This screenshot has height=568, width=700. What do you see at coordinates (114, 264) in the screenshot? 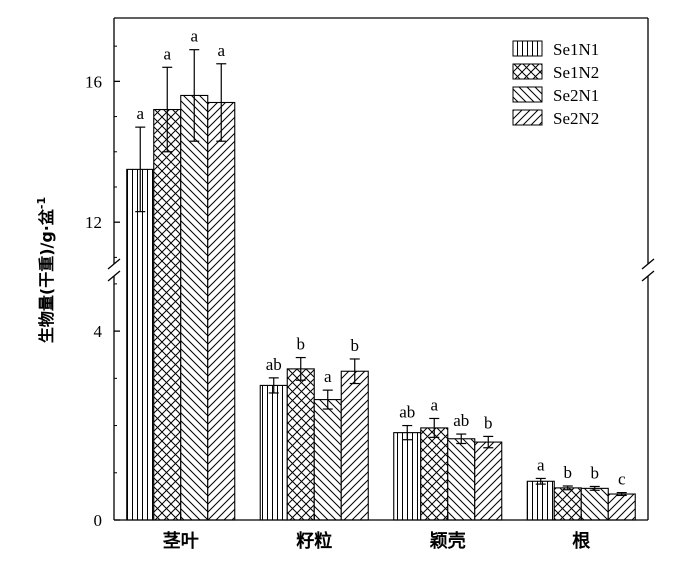
I see `axis-break-left-a` at bounding box center [114, 264].